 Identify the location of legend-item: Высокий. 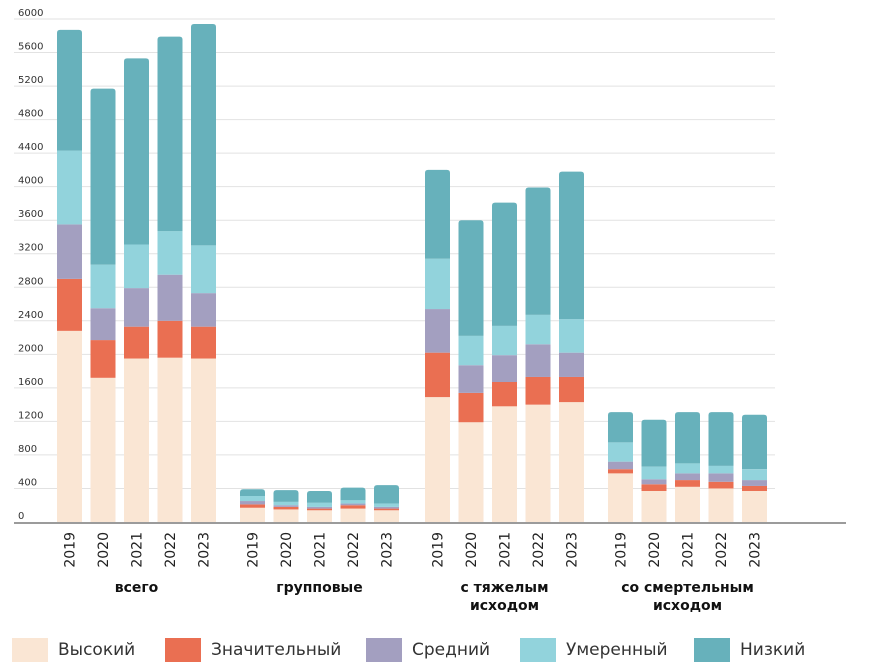
(73, 650).